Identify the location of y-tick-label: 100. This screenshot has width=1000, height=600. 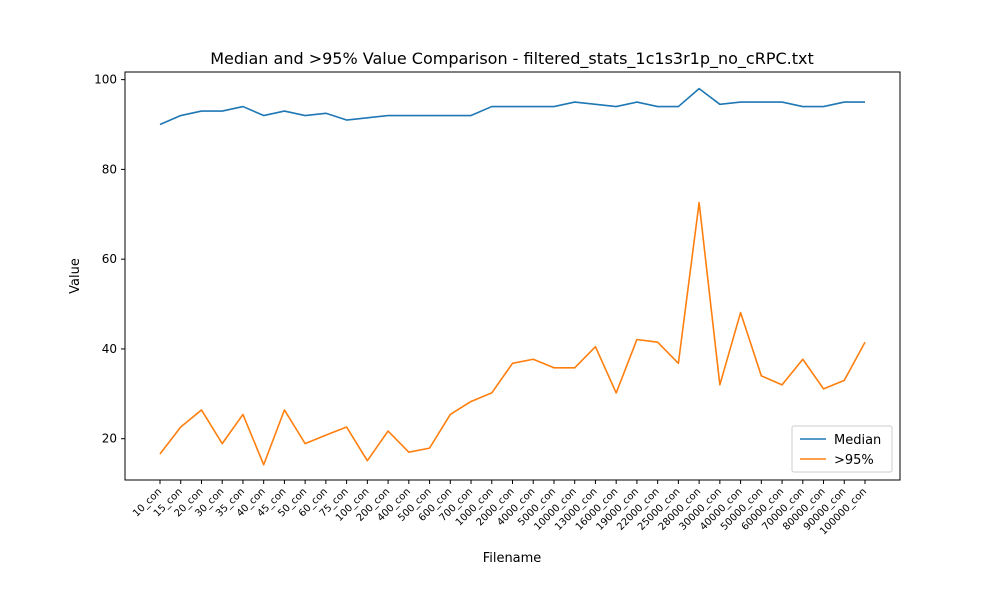
(105, 80).